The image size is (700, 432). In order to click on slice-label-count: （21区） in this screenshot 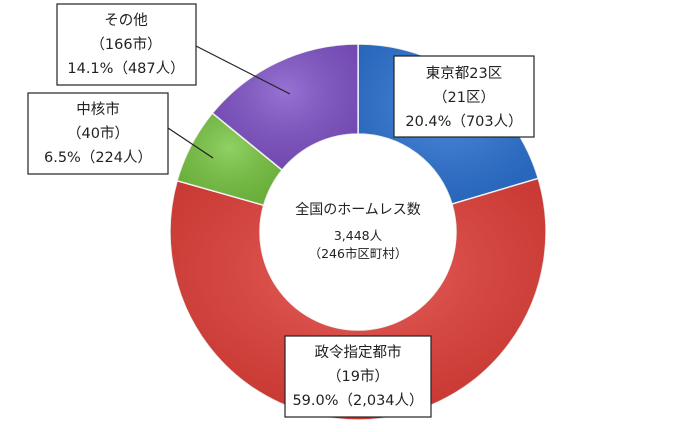, I will do `click(464, 97)`.